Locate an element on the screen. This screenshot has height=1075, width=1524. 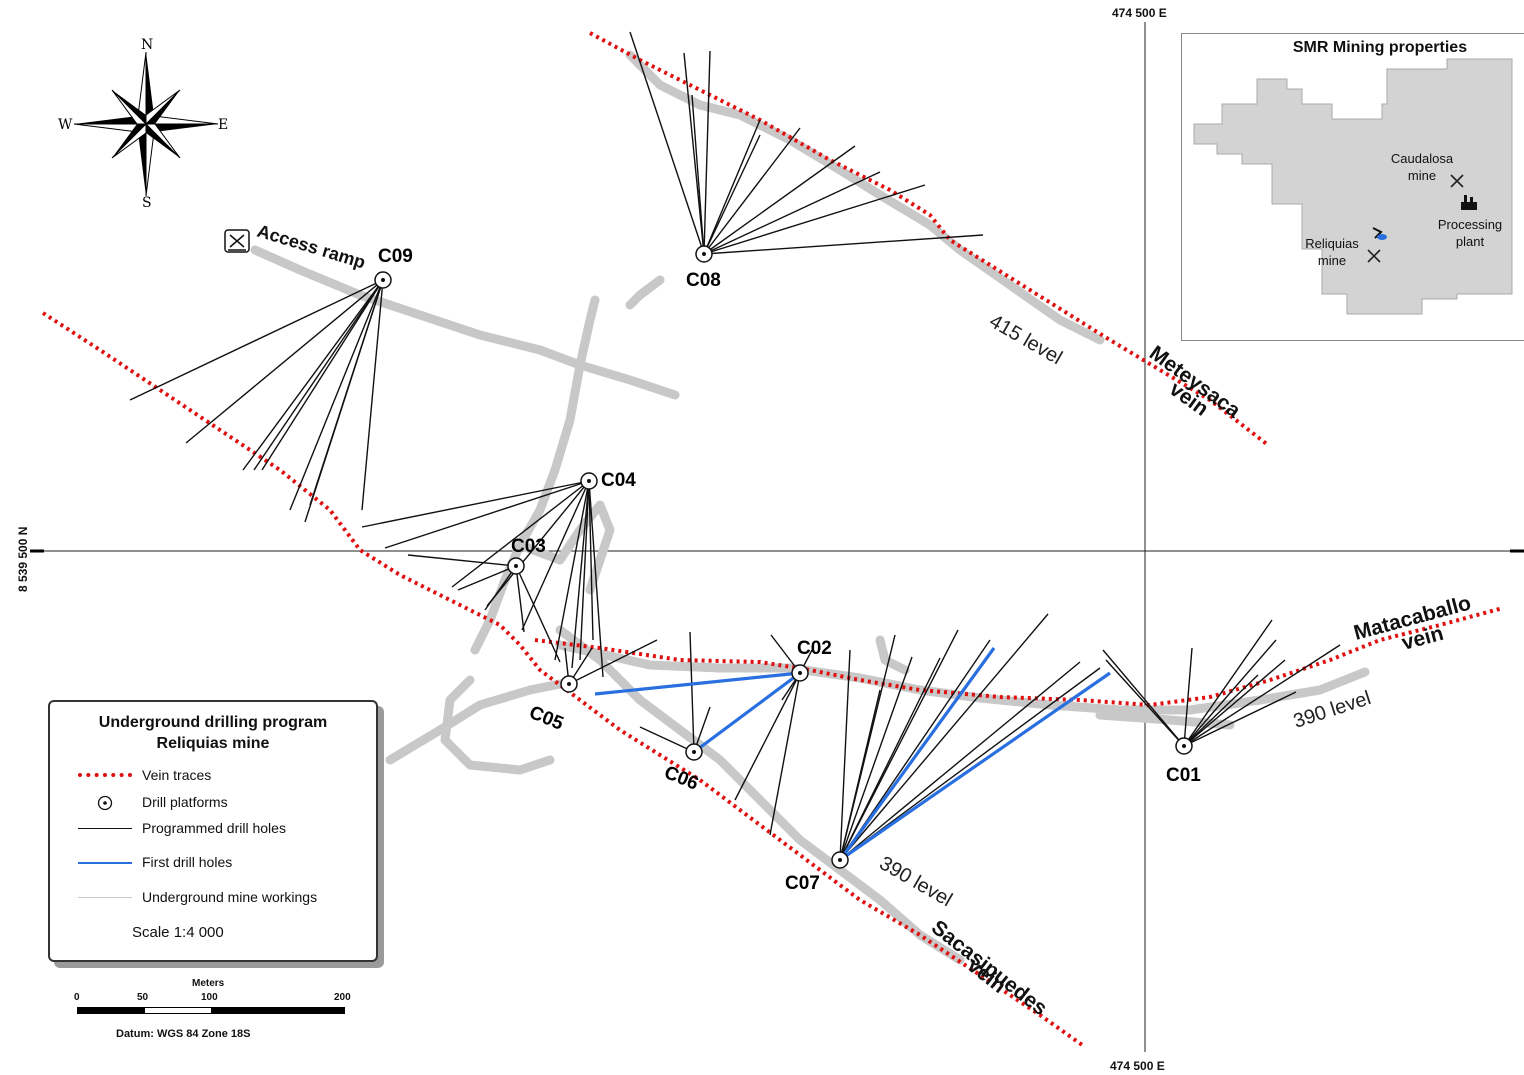
legend-label-first: First drill holes is located at coordinates (187, 862).